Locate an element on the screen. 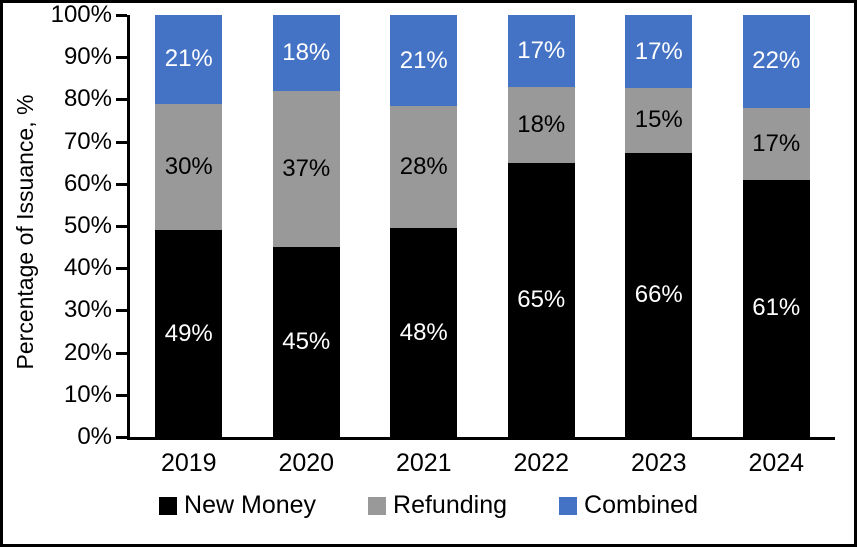 This screenshot has height=547, width=857. segment-combined-2020: 18% is located at coordinates (306, 53).